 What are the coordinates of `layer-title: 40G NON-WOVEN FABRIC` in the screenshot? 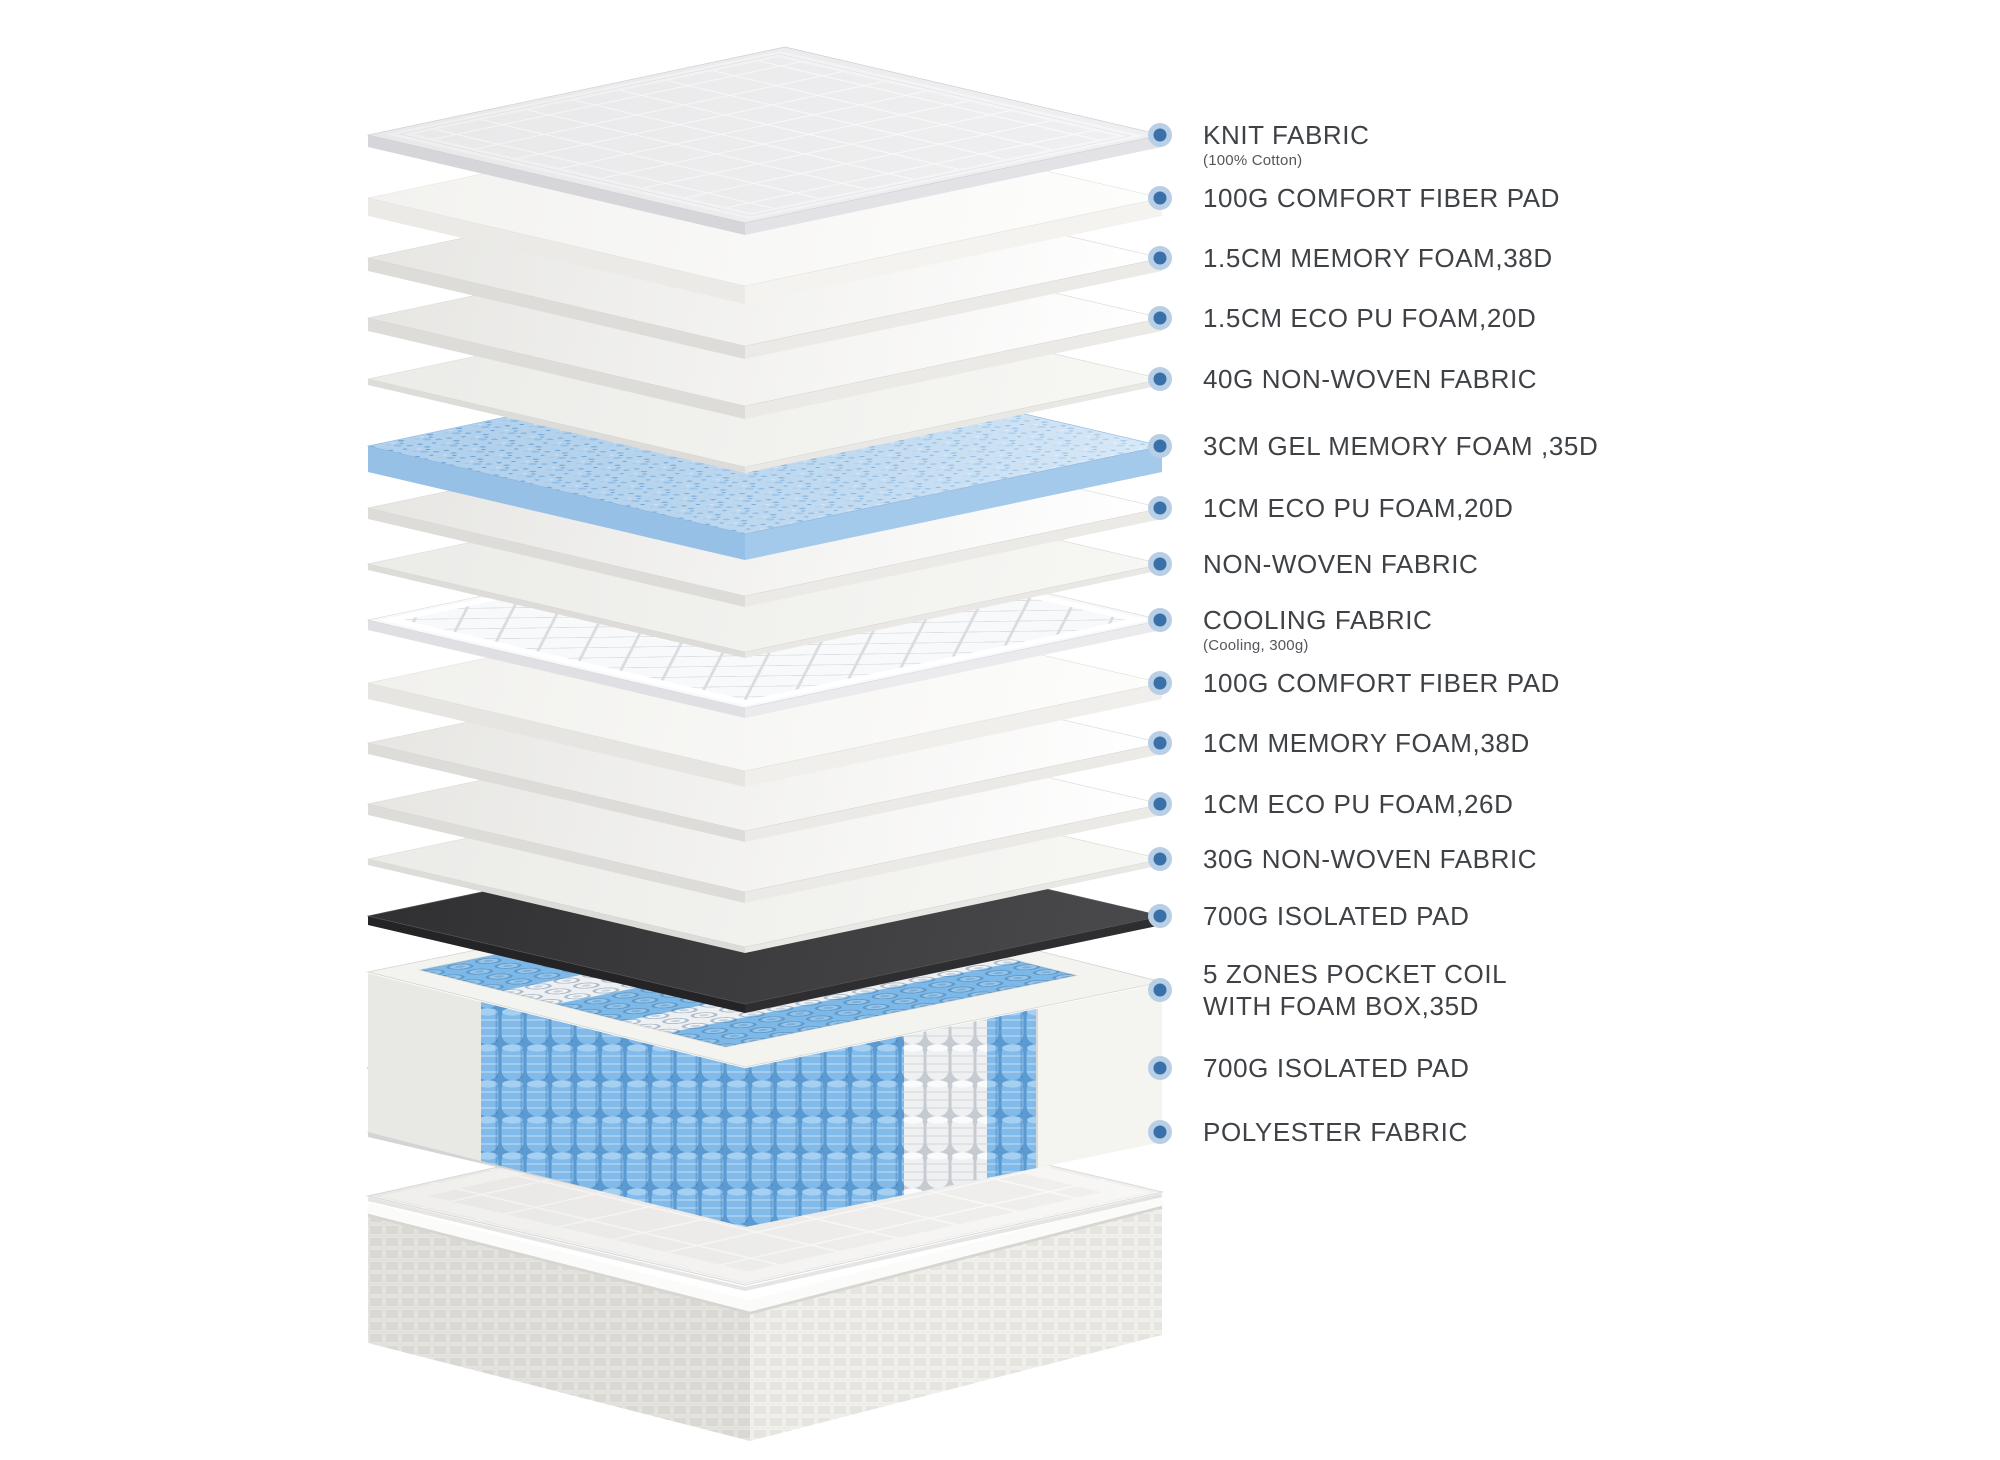 It's located at (1370, 379).